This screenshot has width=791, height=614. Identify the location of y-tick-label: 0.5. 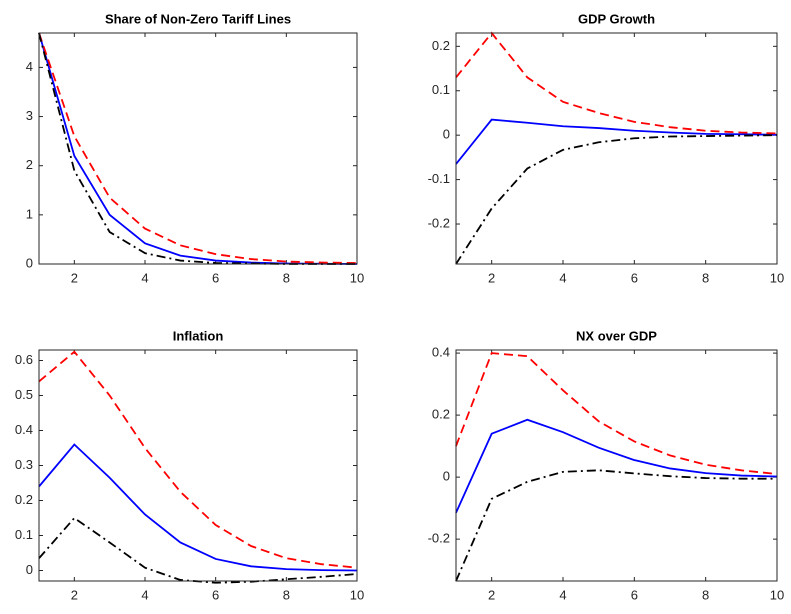
(24, 394).